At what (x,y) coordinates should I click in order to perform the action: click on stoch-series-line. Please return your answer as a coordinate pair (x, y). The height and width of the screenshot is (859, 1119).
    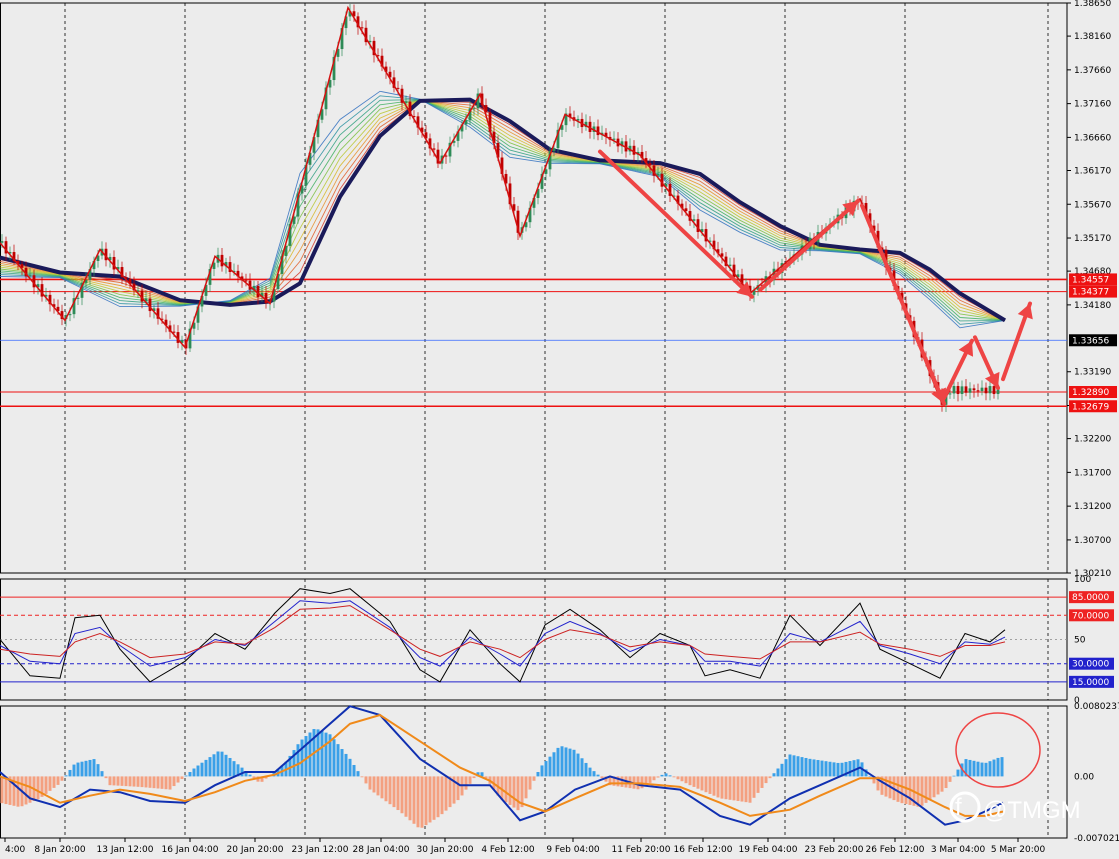
    Looking at the image, I should click on (503, 633).